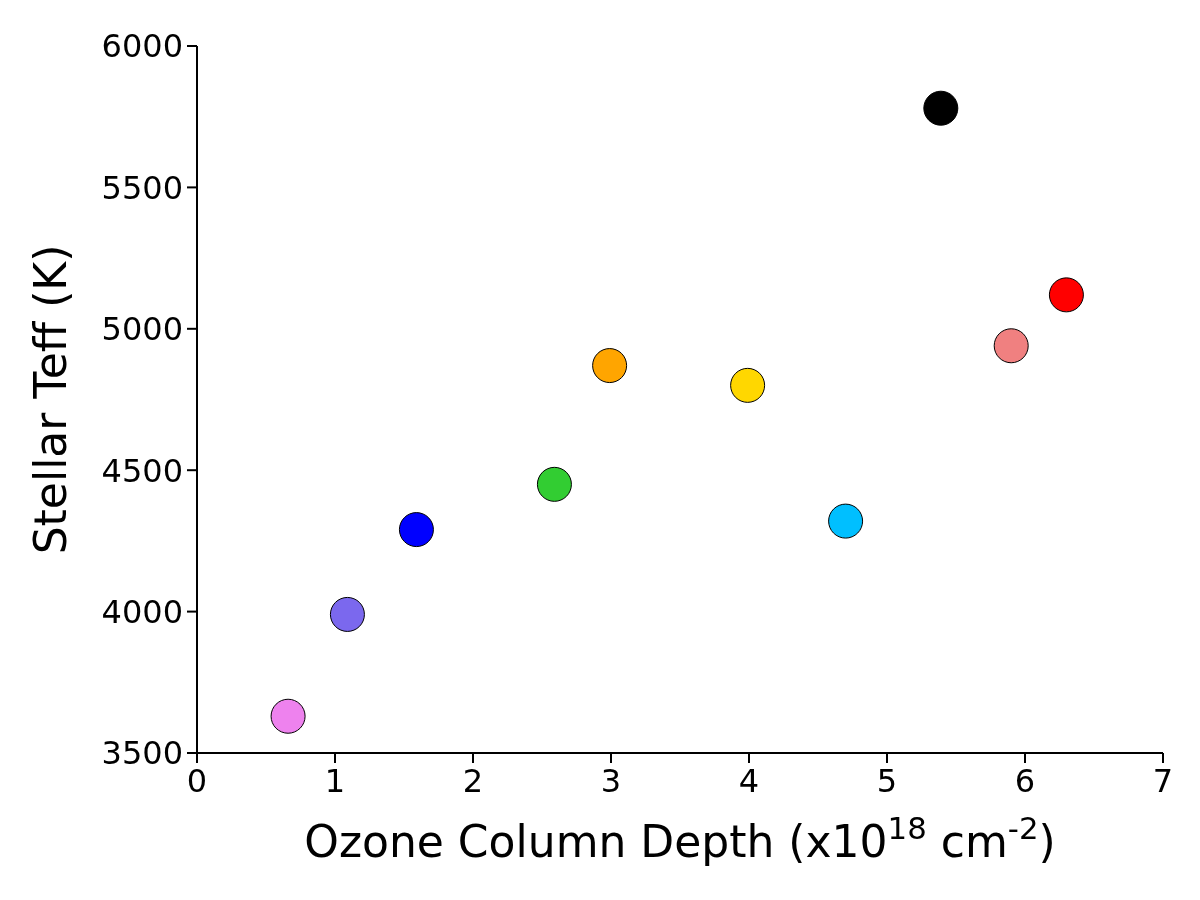 This screenshot has width=1200, height=900. I want to click on x-tick-label: 4, so click(749, 780).